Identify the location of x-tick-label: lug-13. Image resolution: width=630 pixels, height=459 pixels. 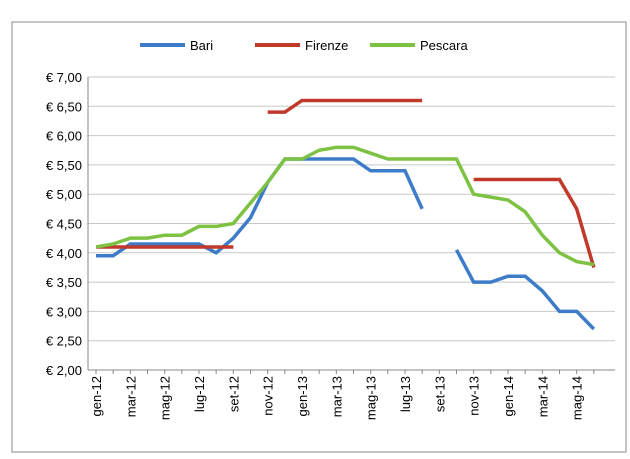
(405, 394).